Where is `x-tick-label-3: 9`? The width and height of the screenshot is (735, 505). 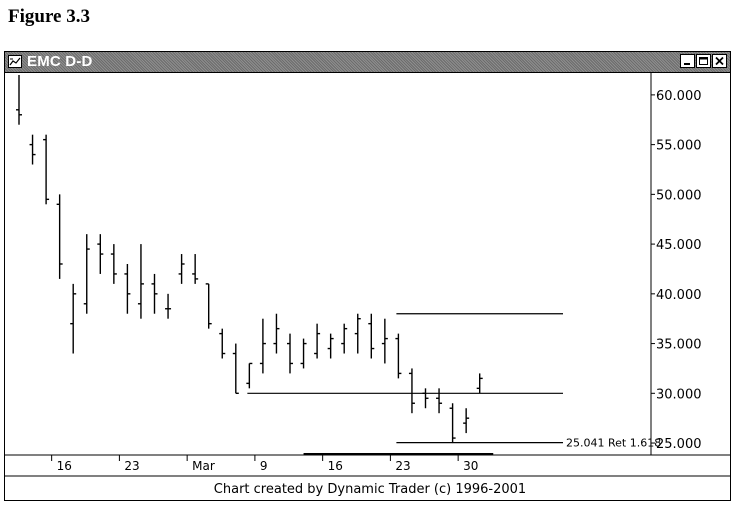
x-tick-label-3: 9 is located at coordinates (264, 466).